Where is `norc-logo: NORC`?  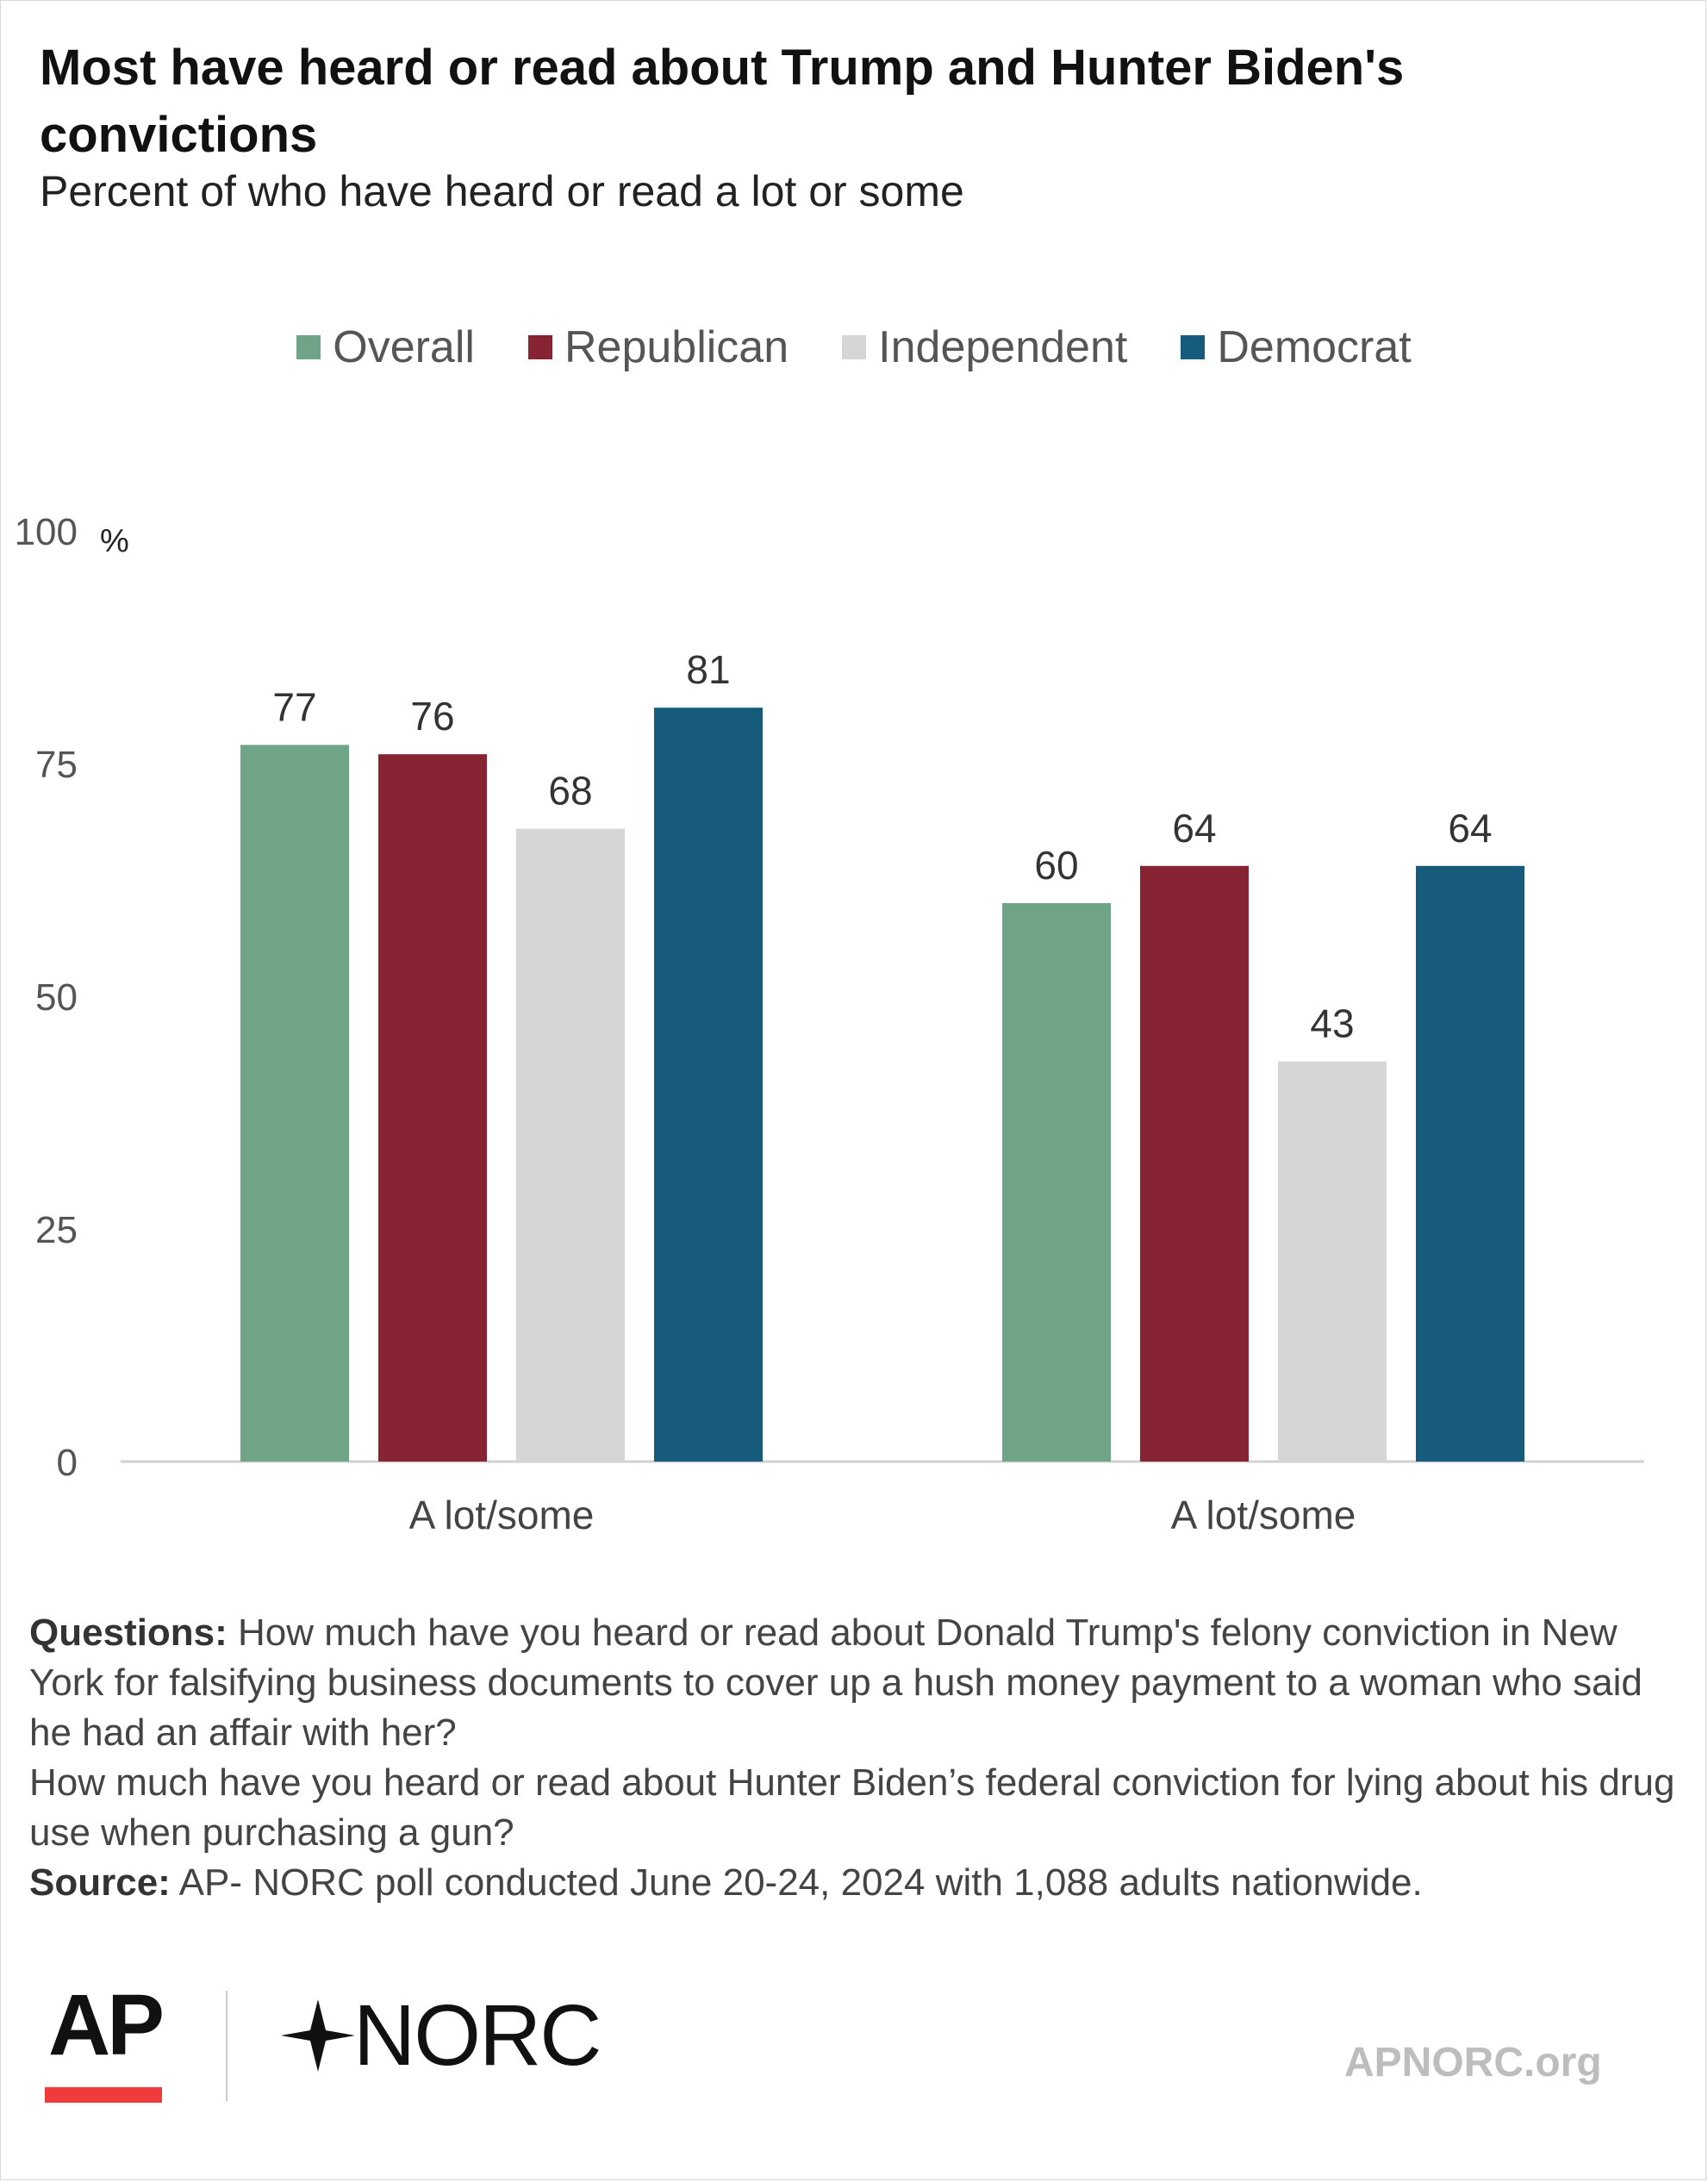
norc-logo: NORC is located at coordinates (441, 2038).